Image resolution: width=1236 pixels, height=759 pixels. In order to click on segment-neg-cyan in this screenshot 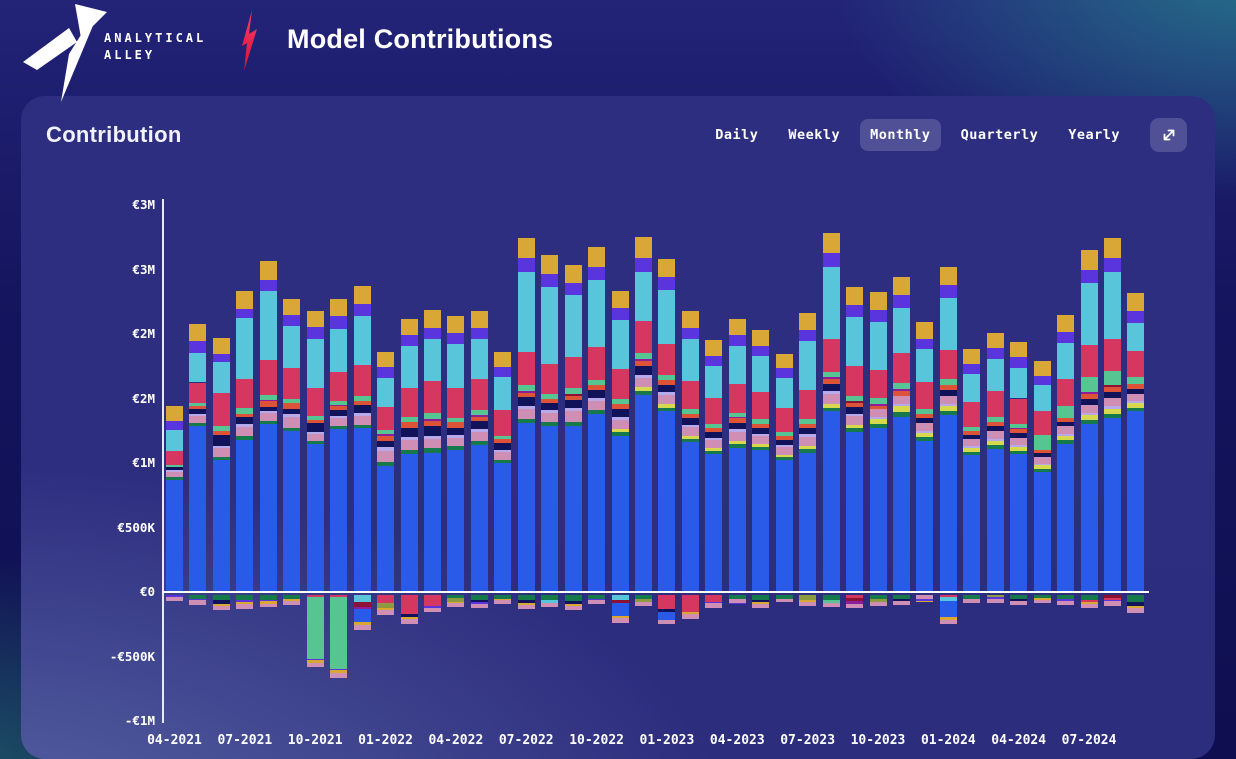, I will do `click(362, 599)`.